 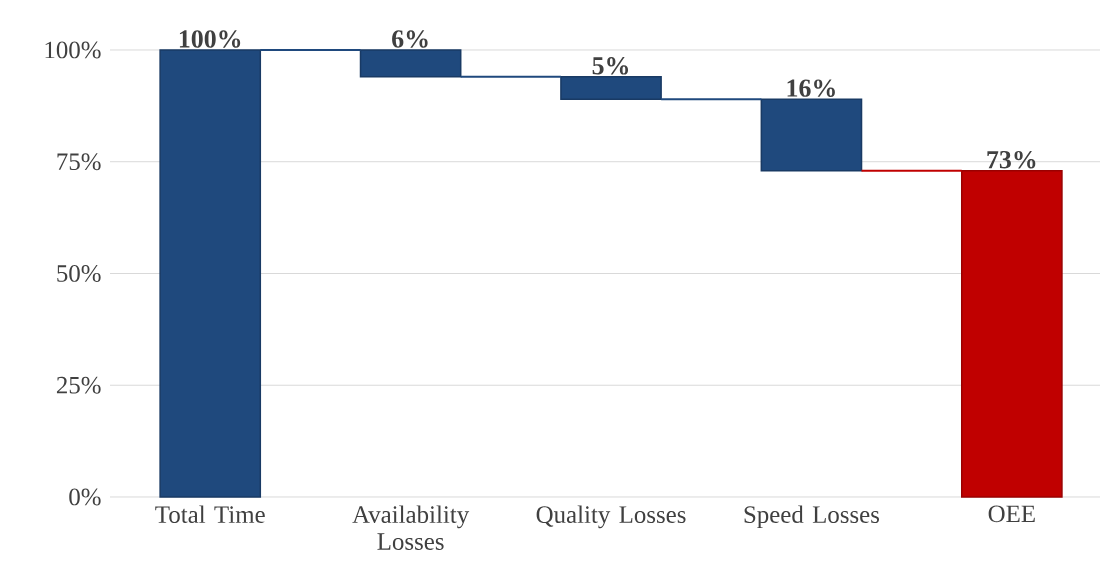 What do you see at coordinates (78, 385) in the screenshot?
I see `y-tick-label: 25%` at bounding box center [78, 385].